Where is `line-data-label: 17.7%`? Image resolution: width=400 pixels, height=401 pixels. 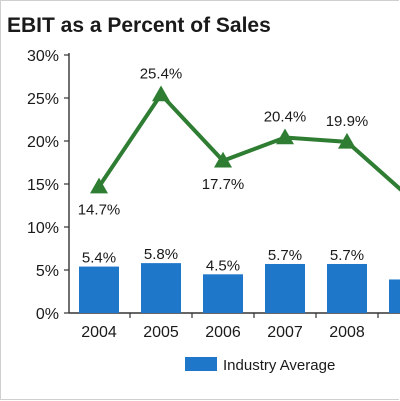
line-data-label: 17.7% is located at coordinates (223, 184).